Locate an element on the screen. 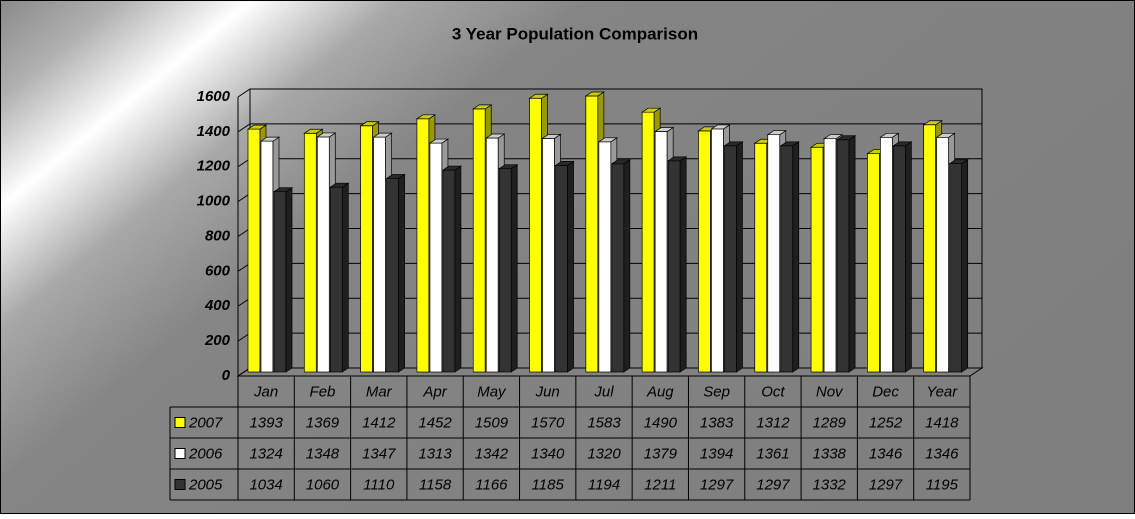 The width and height of the screenshot is (1135, 519). table-value: 1252 is located at coordinates (886, 422).